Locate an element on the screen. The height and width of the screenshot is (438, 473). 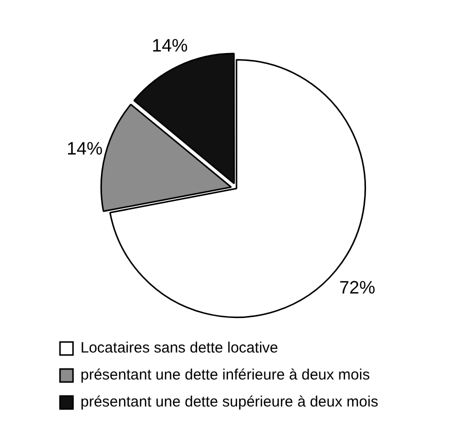
legend-label: présentant une dette inférieure à deux mois is located at coordinates (225, 375).